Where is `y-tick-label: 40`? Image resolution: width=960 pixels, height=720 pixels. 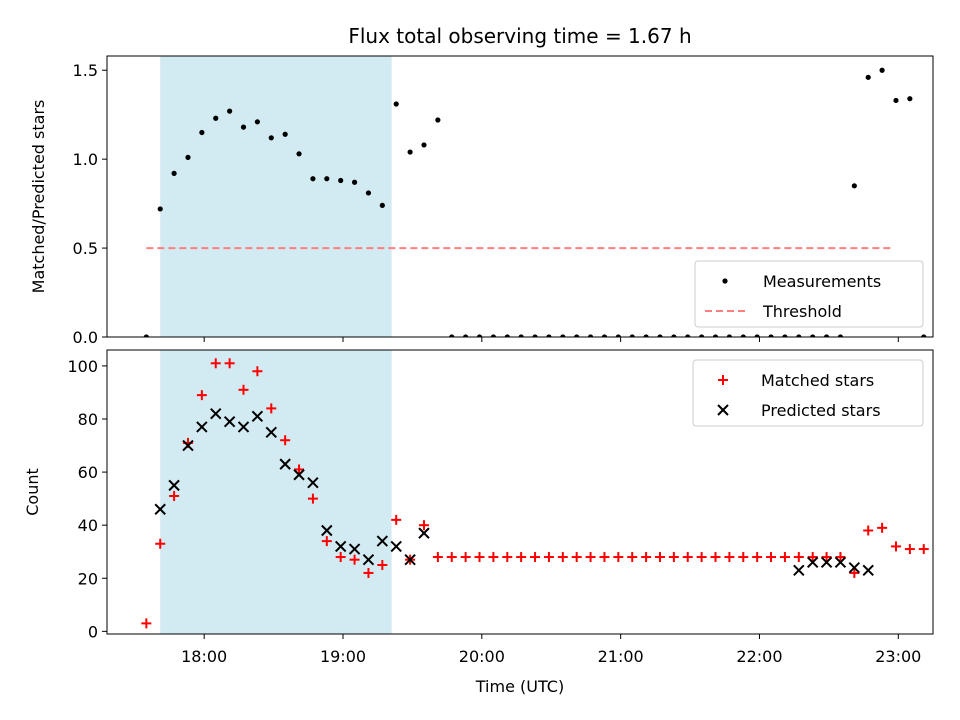 y-tick-label: 40 is located at coordinates (88, 525).